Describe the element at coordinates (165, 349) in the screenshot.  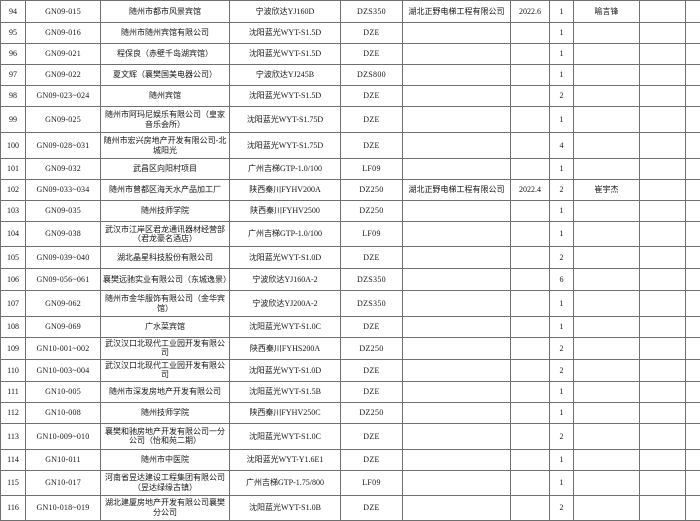
I see `cell-unit: 武汉汉口北现代工业园开发有限公司` at that location.